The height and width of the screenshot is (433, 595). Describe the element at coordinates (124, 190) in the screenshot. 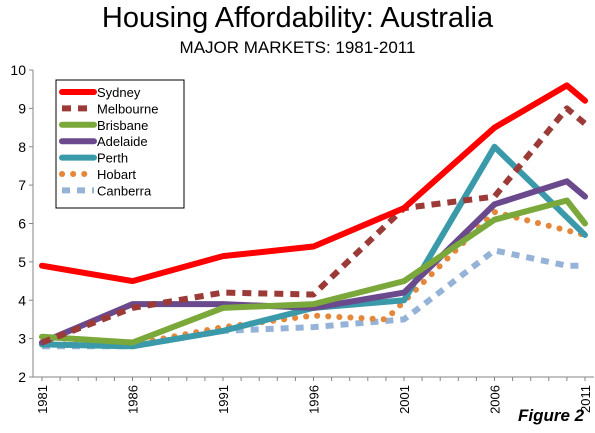

I see `legend-label-canberra: Canberra` at that location.